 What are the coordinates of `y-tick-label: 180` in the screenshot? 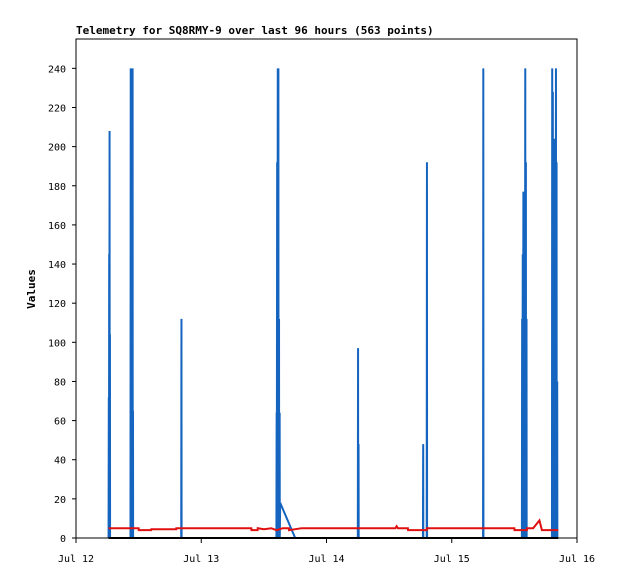 It's located at (57, 187).